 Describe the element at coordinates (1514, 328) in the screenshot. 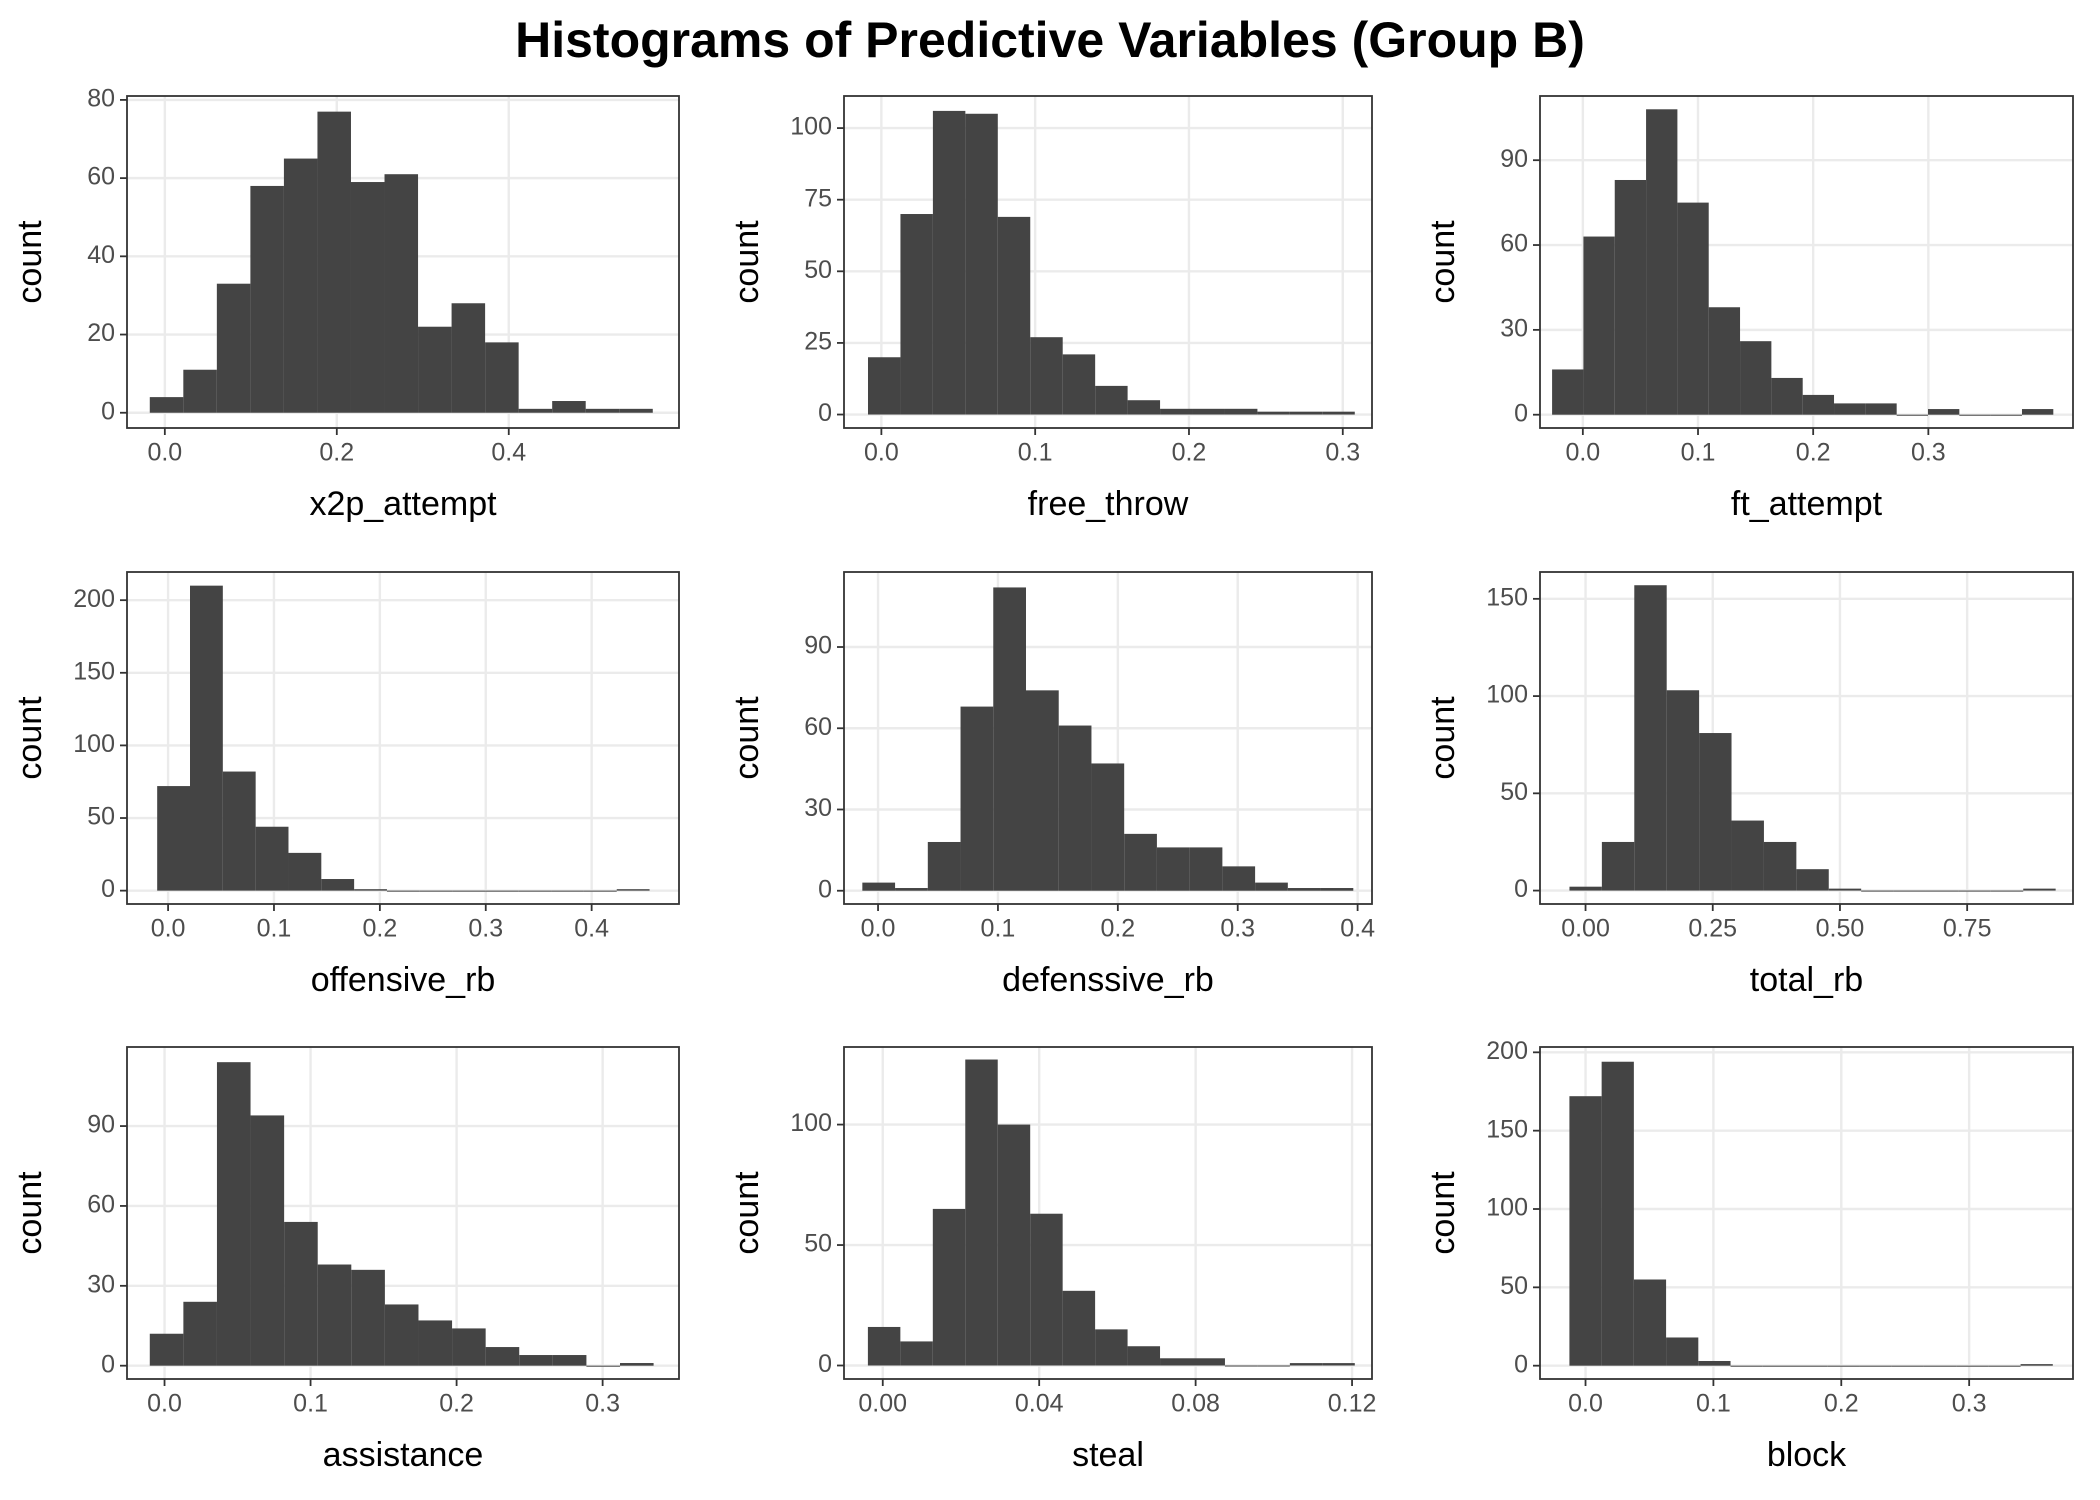

I see `y-tick-label: 30` at that location.